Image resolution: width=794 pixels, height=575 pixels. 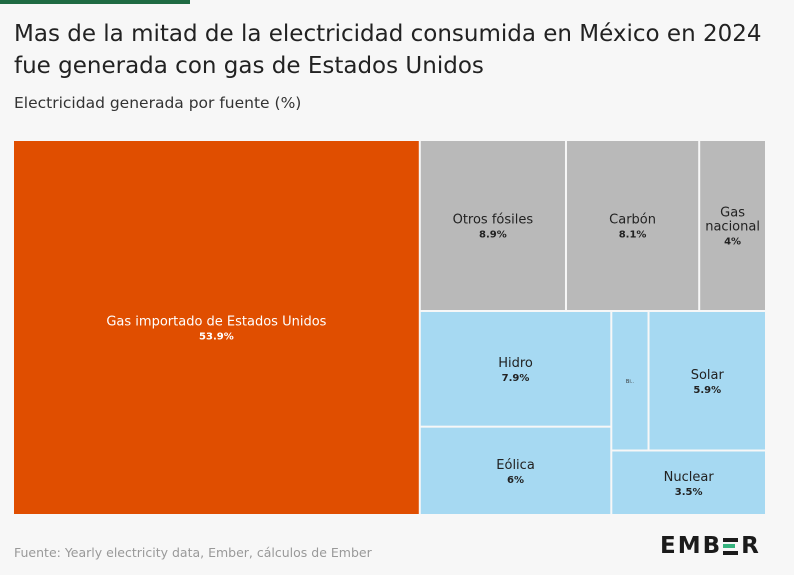 I want to click on tile-value-otros-fosiles: 8.9%, so click(x=493, y=235).